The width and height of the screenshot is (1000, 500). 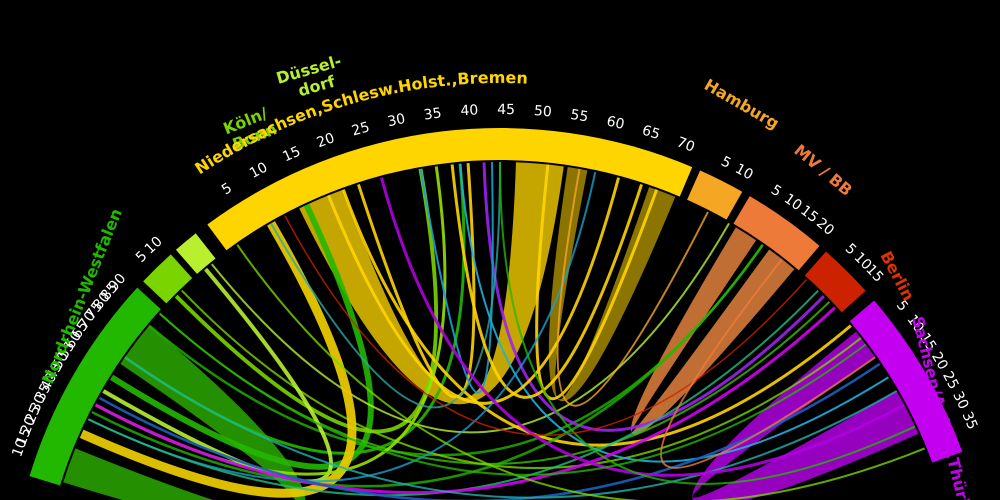 I want to click on tick-label-nrw: 45, so click(x=55, y=370).